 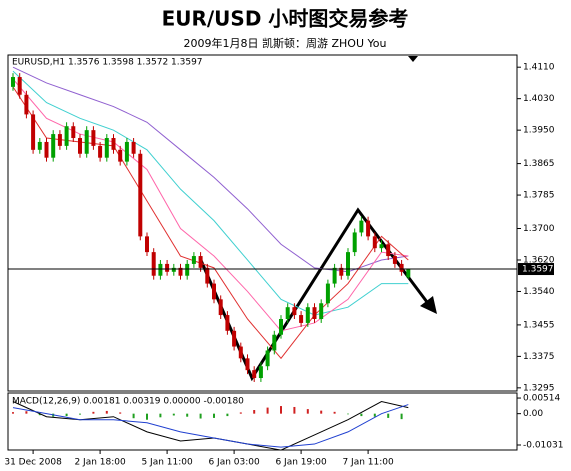 I want to click on y-tick-label: 1.3700, so click(x=539, y=229).